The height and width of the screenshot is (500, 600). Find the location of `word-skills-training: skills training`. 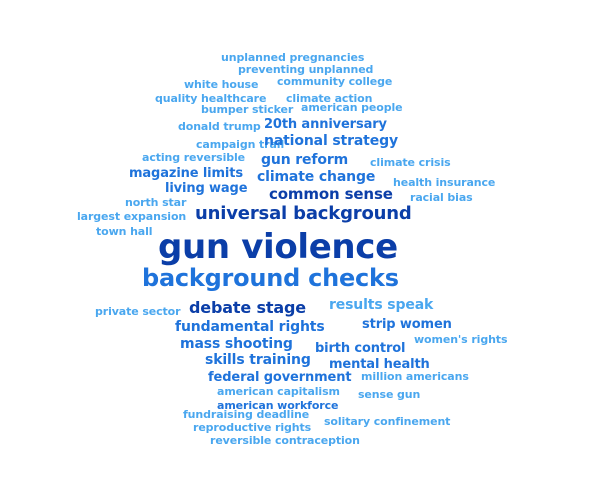

word-skills-training: skills training is located at coordinates (258, 360).